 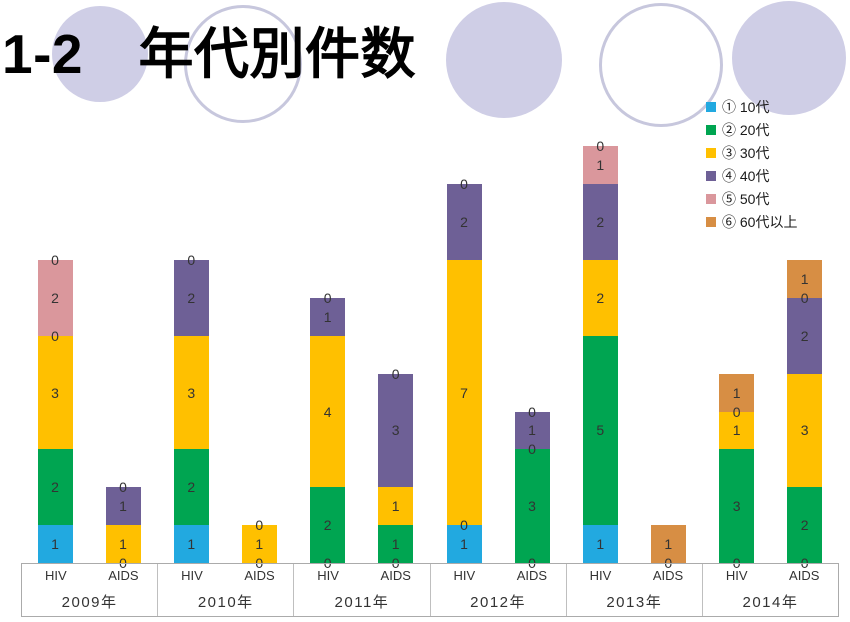 I want to click on legend-item-3: ③ 30代, so click(x=751, y=152).